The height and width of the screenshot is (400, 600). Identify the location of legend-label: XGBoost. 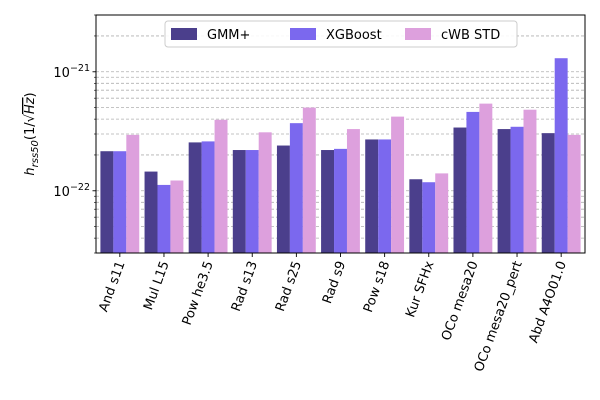
(354, 35).